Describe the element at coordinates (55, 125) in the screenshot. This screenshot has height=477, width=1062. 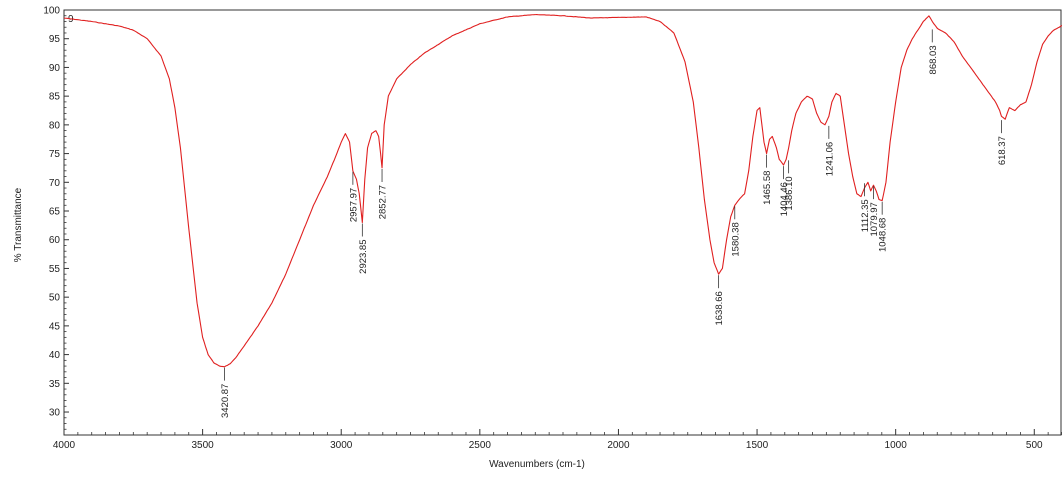
I see `y-tick-label: 80` at that location.